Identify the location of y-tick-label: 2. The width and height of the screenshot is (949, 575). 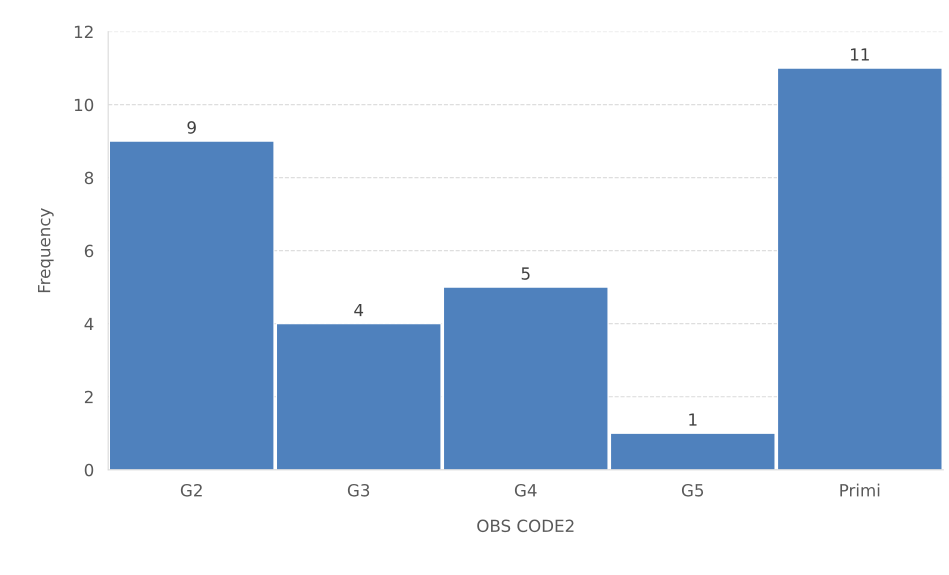
(88, 397).